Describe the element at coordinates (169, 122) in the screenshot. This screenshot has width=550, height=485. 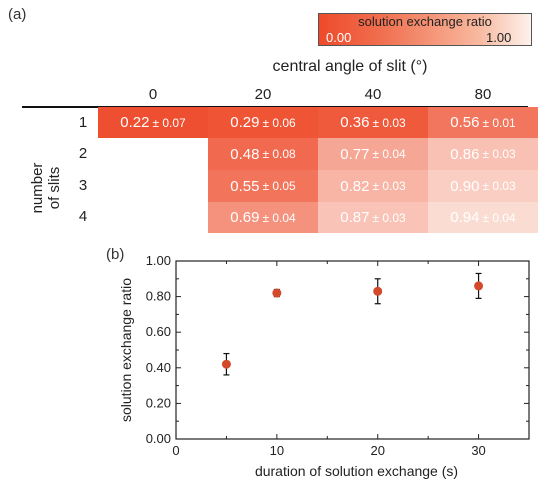
I see `cell-error: ± 0.07` at that location.